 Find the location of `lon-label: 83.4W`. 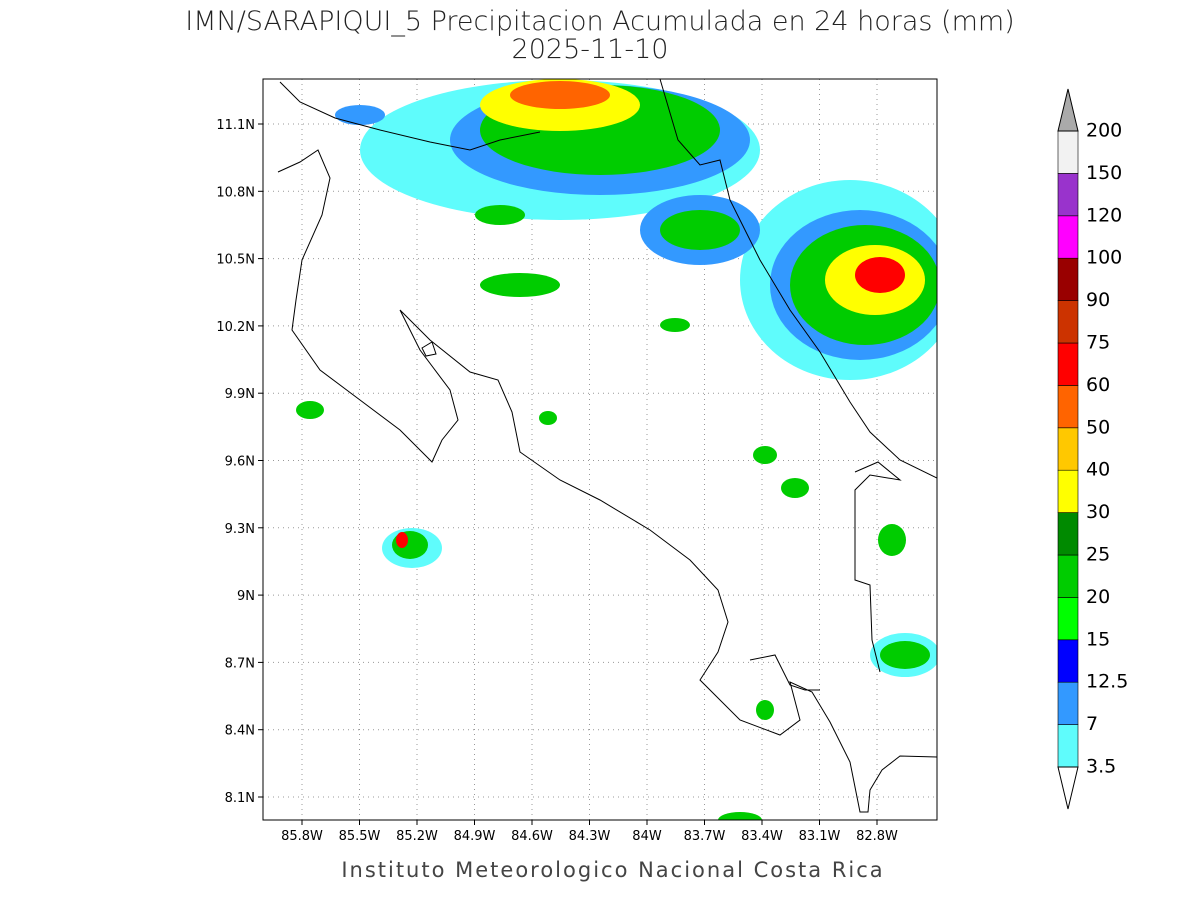

lon-label: 83.4W is located at coordinates (762, 836).